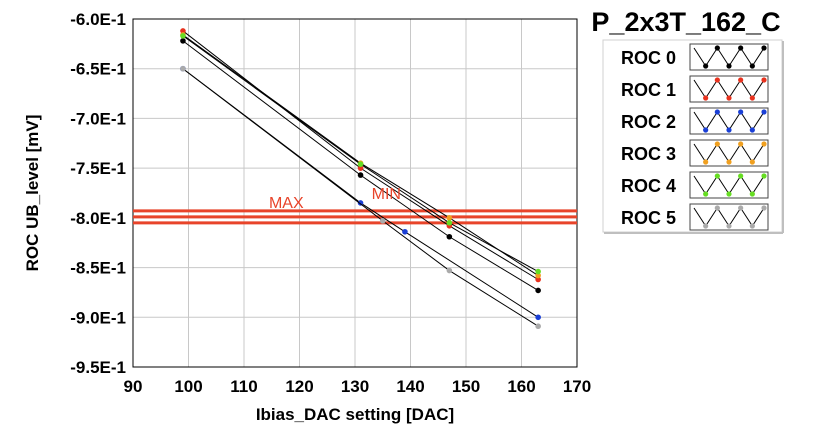 This screenshot has width=824, height=430. What do you see at coordinates (335, 199) in the screenshot?
I see `annotations: MAX MIN` at bounding box center [335, 199].